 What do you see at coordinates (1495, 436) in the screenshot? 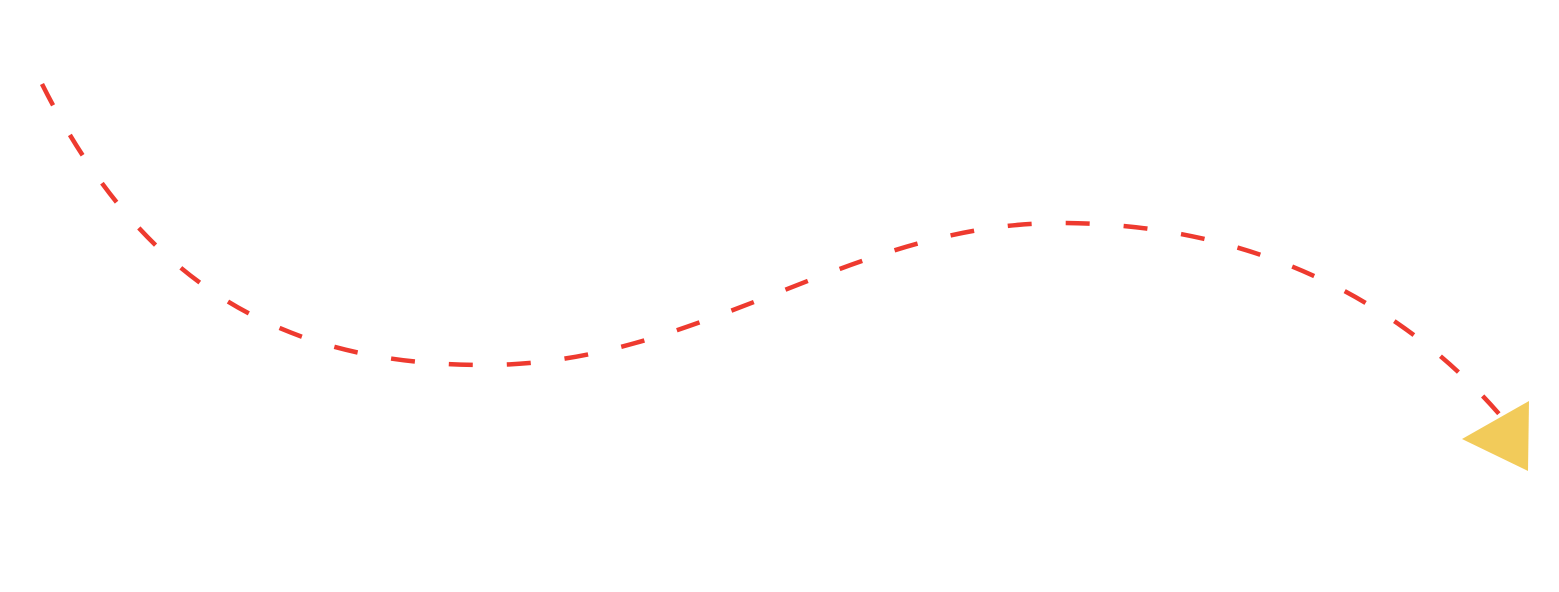
I see `arrow-head` at bounding box center [1495, 436].